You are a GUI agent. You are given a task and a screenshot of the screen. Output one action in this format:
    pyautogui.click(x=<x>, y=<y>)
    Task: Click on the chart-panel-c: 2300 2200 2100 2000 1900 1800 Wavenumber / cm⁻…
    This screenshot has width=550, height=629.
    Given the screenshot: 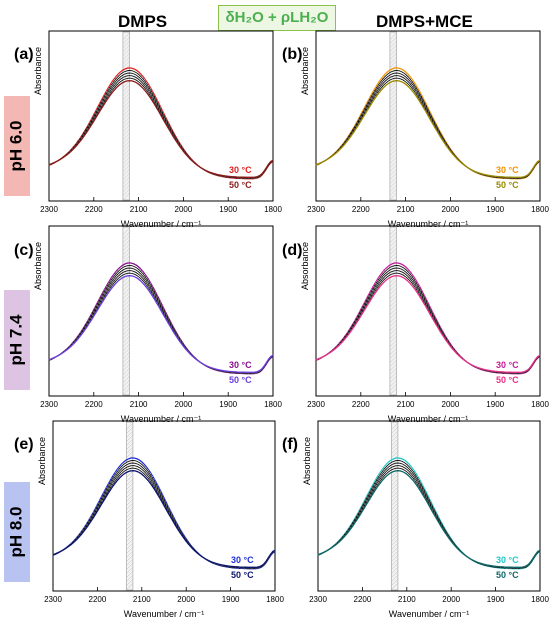 What is the action you would take?
    pyautogui.click(x=157, y=324)
    